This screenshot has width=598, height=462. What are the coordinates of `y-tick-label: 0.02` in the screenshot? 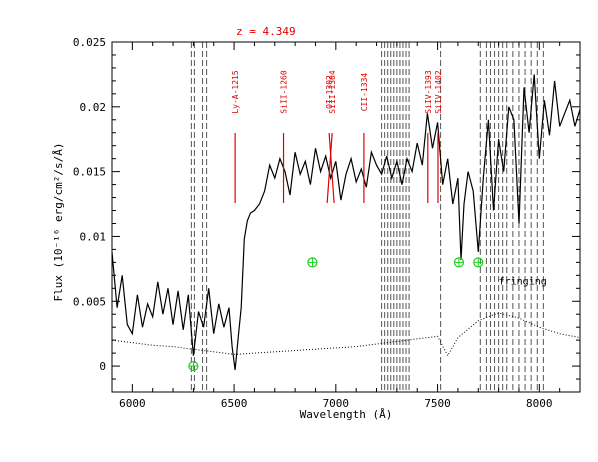 It's located at (93, 107).